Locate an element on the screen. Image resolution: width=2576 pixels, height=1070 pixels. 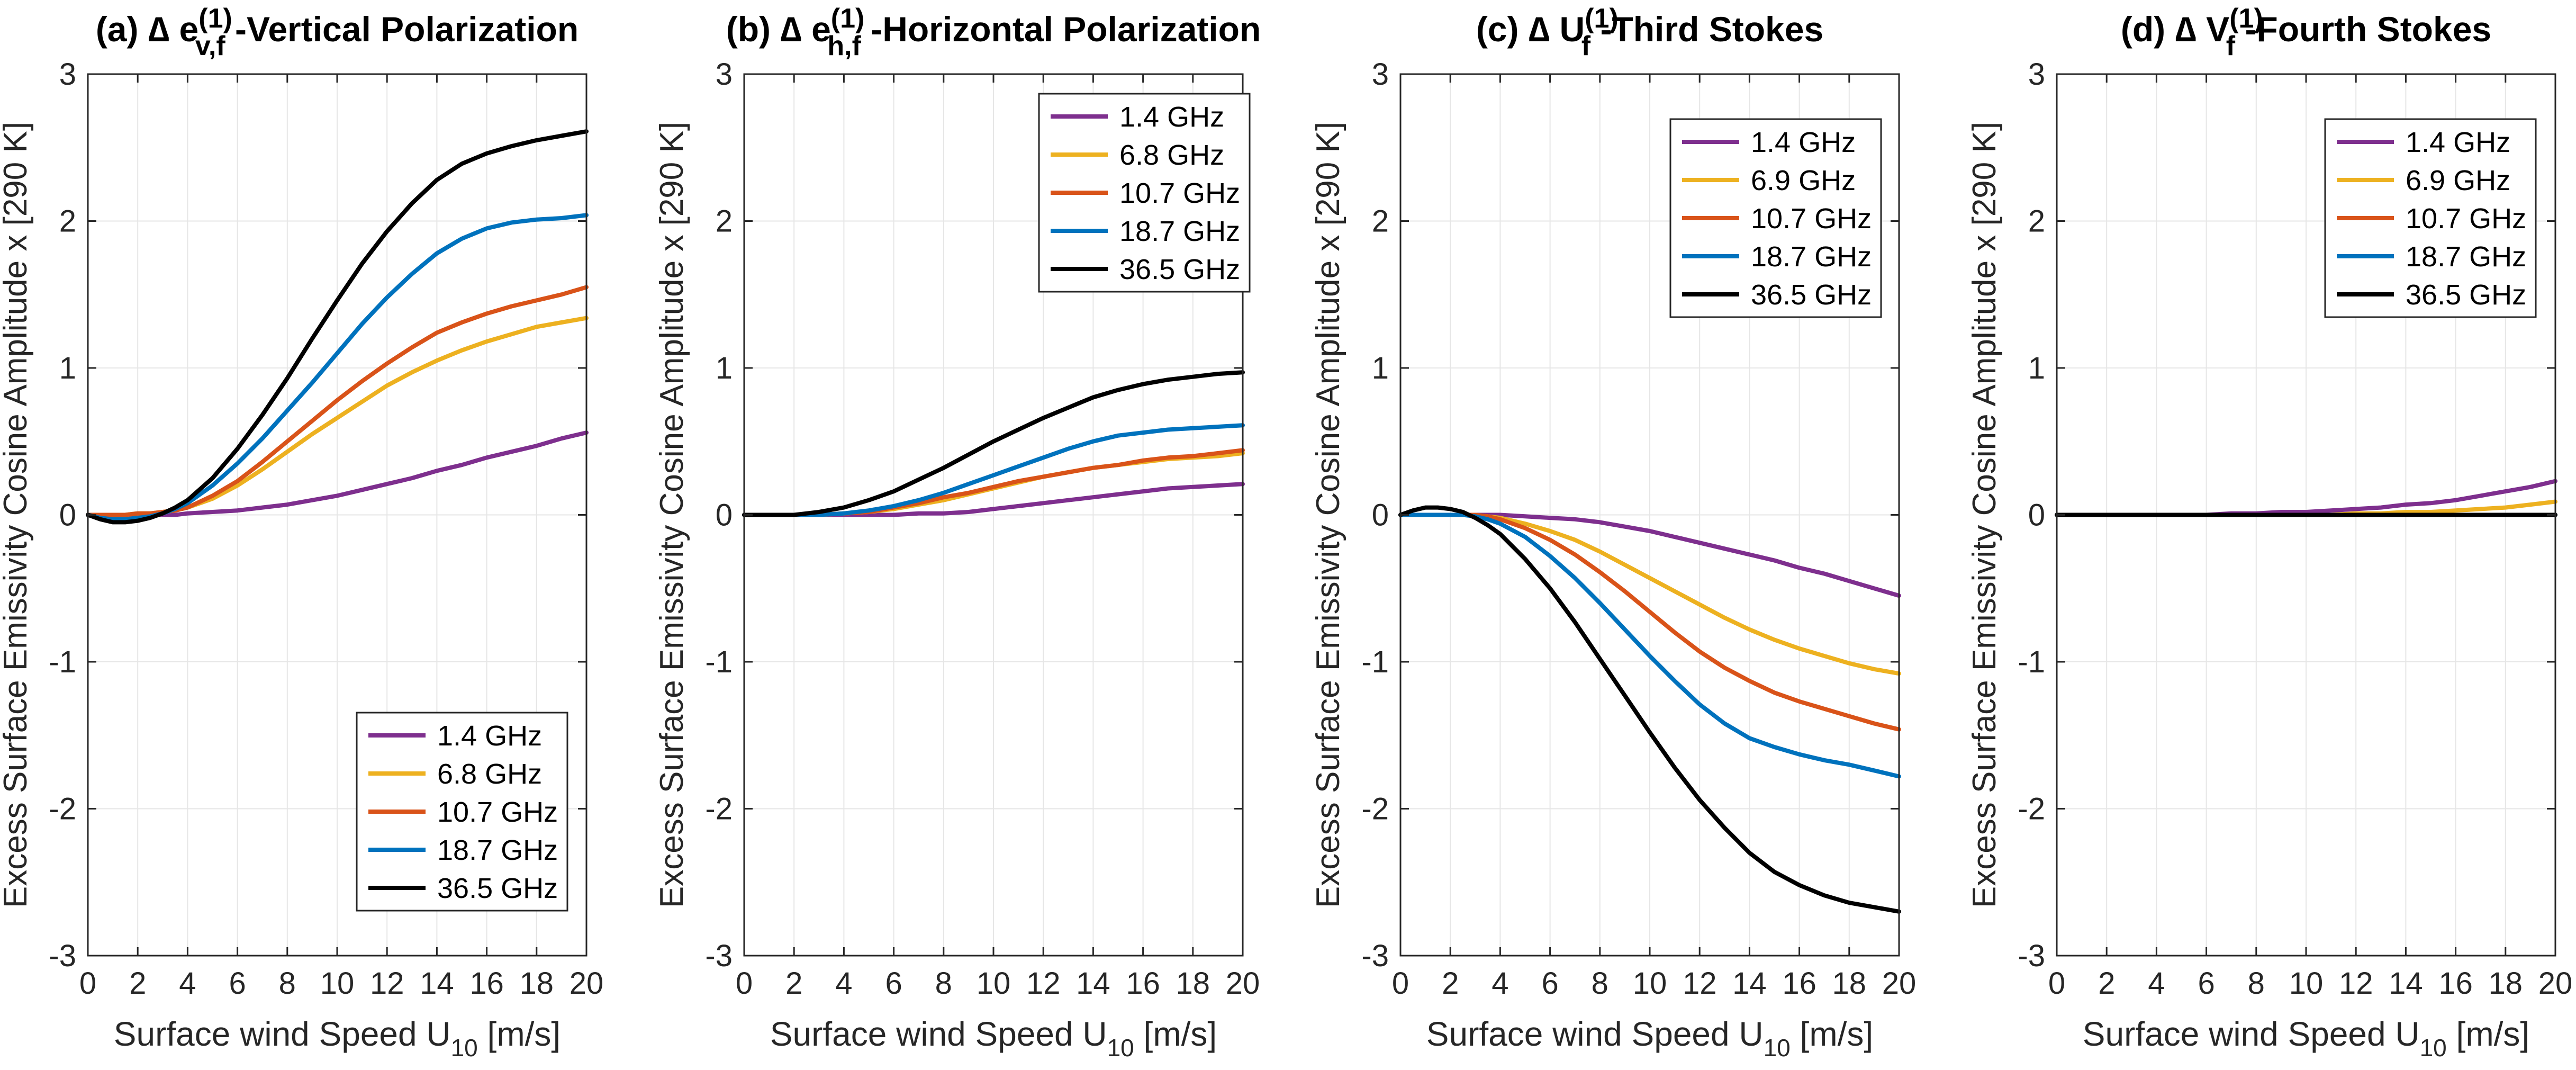
y-tick-label: 3 is located at coordinates (67, 74).